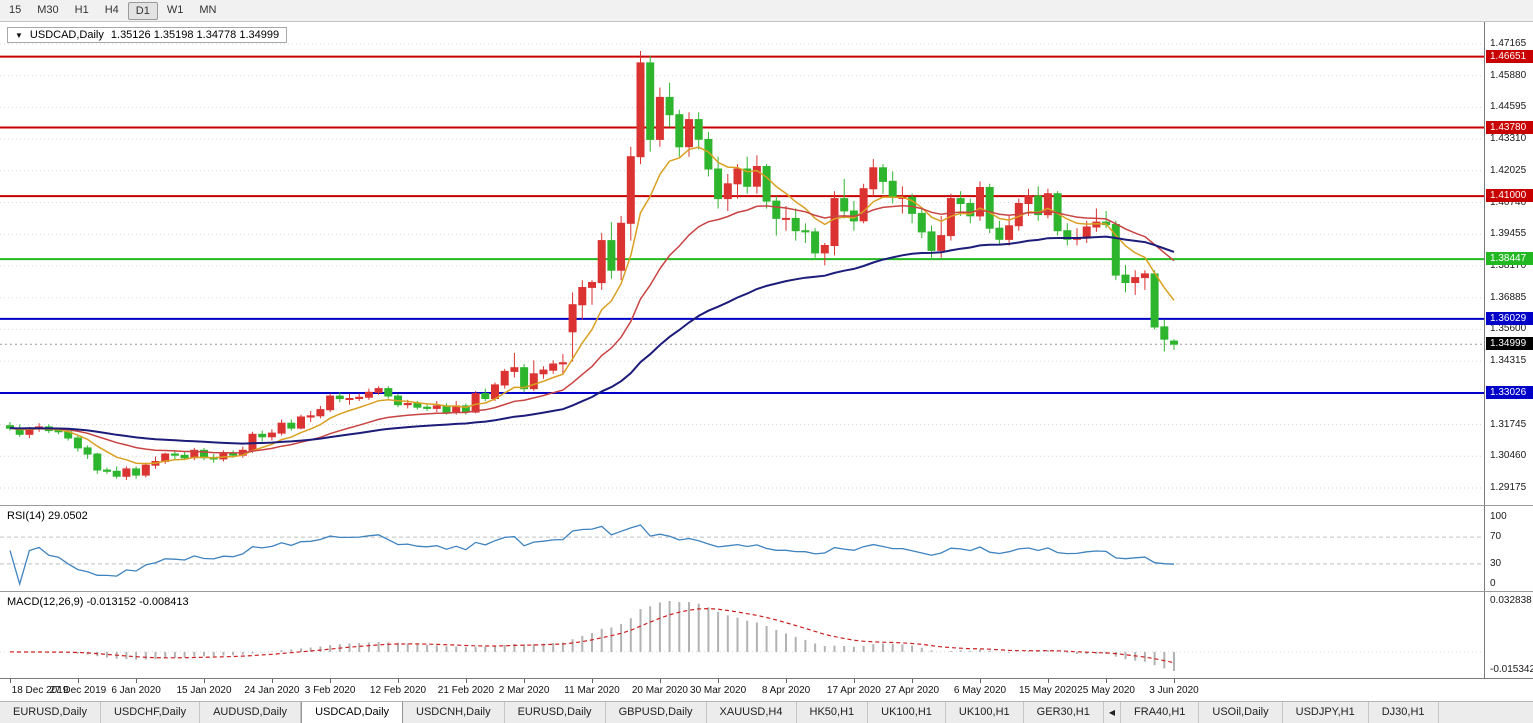 The image size is (1533, 723). What do you see at coordinates (1509, 318) in the screenshot?
I see `price-badge: 1.36029` at bounding box center [1509, 318].